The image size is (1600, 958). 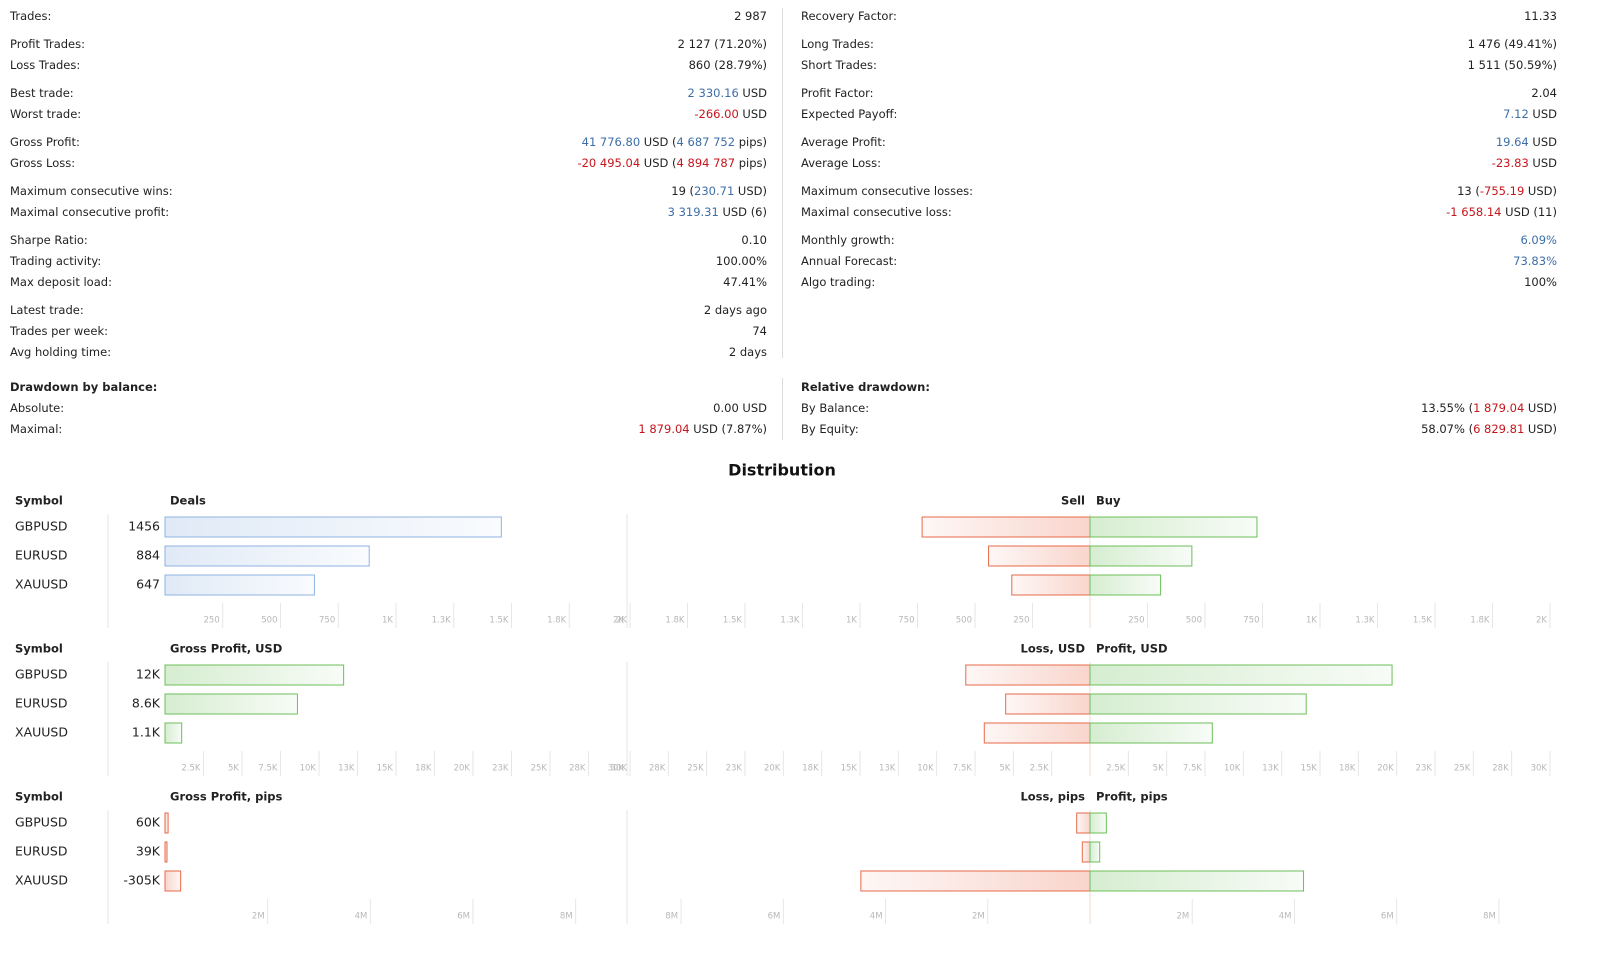 What do you see at coordinates (754, 240) in the screenshot?
I see `value-text: 0.10` at bounding box center [754, 240].